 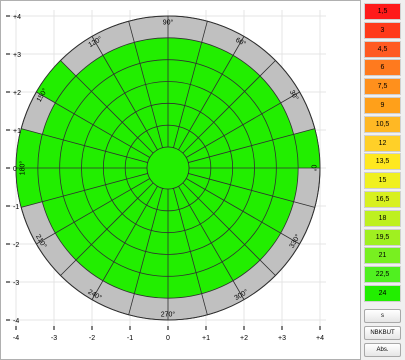 I want to click on y-tick-label: -4, so click(x=16, y=321).